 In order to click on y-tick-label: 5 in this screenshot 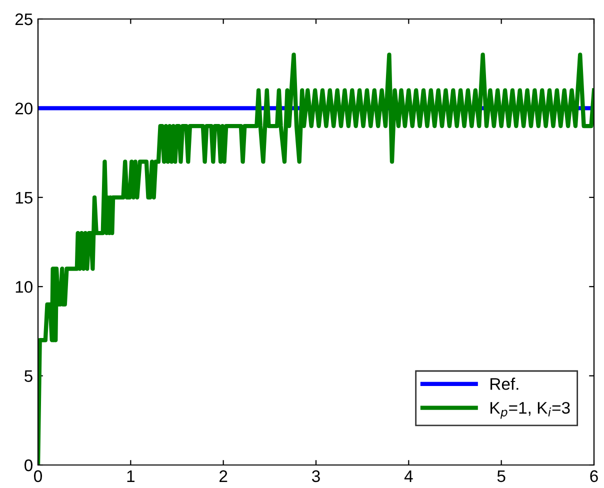, I will do `click(28, 376)`.